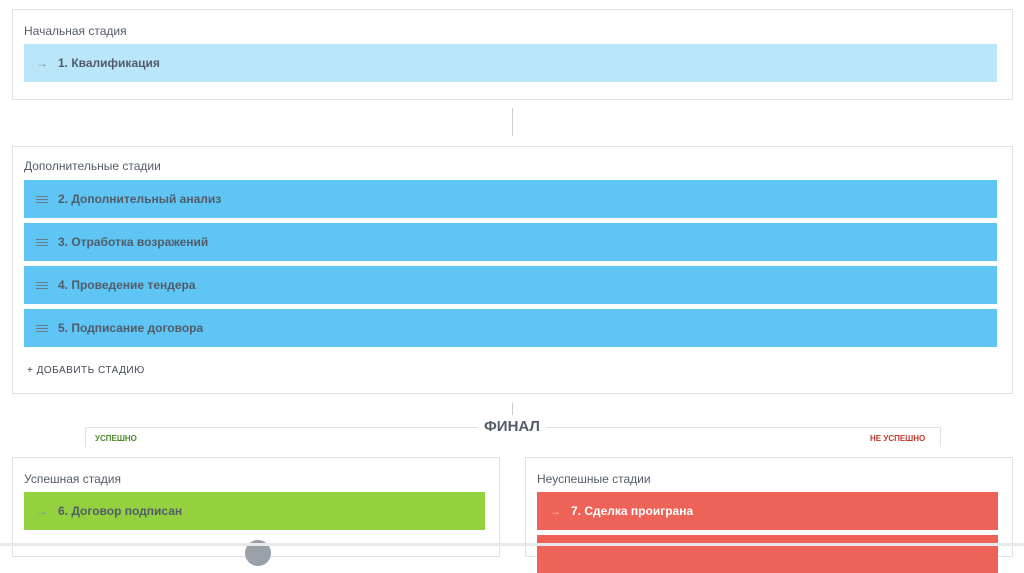 Image resolution: width=1024 pixels, height=573 pixels. What do you see at coordinates (767, 554) in the screenshot?
I see `stage-item` at bounding box center [767, 554].